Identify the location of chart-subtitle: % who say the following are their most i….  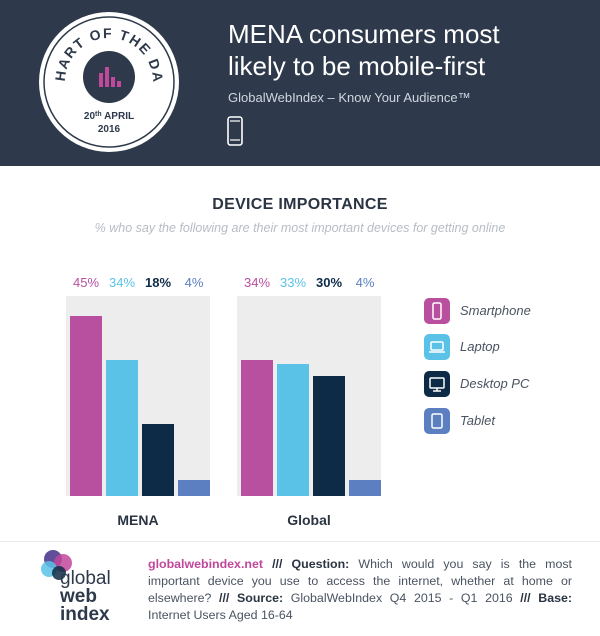
(300, 228).